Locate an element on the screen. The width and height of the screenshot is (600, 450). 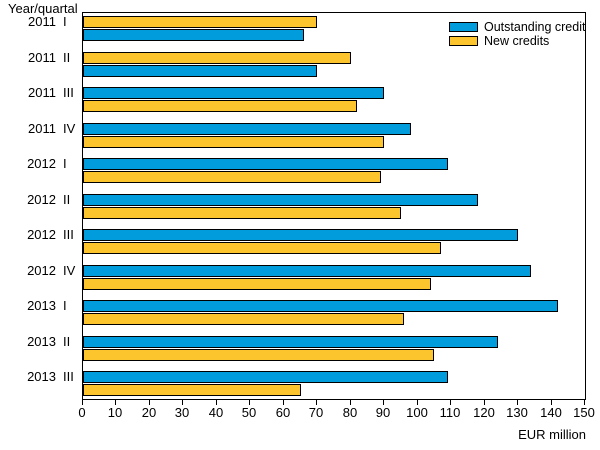
x-axis-label: EUR million is located at coordinates (552, 434).